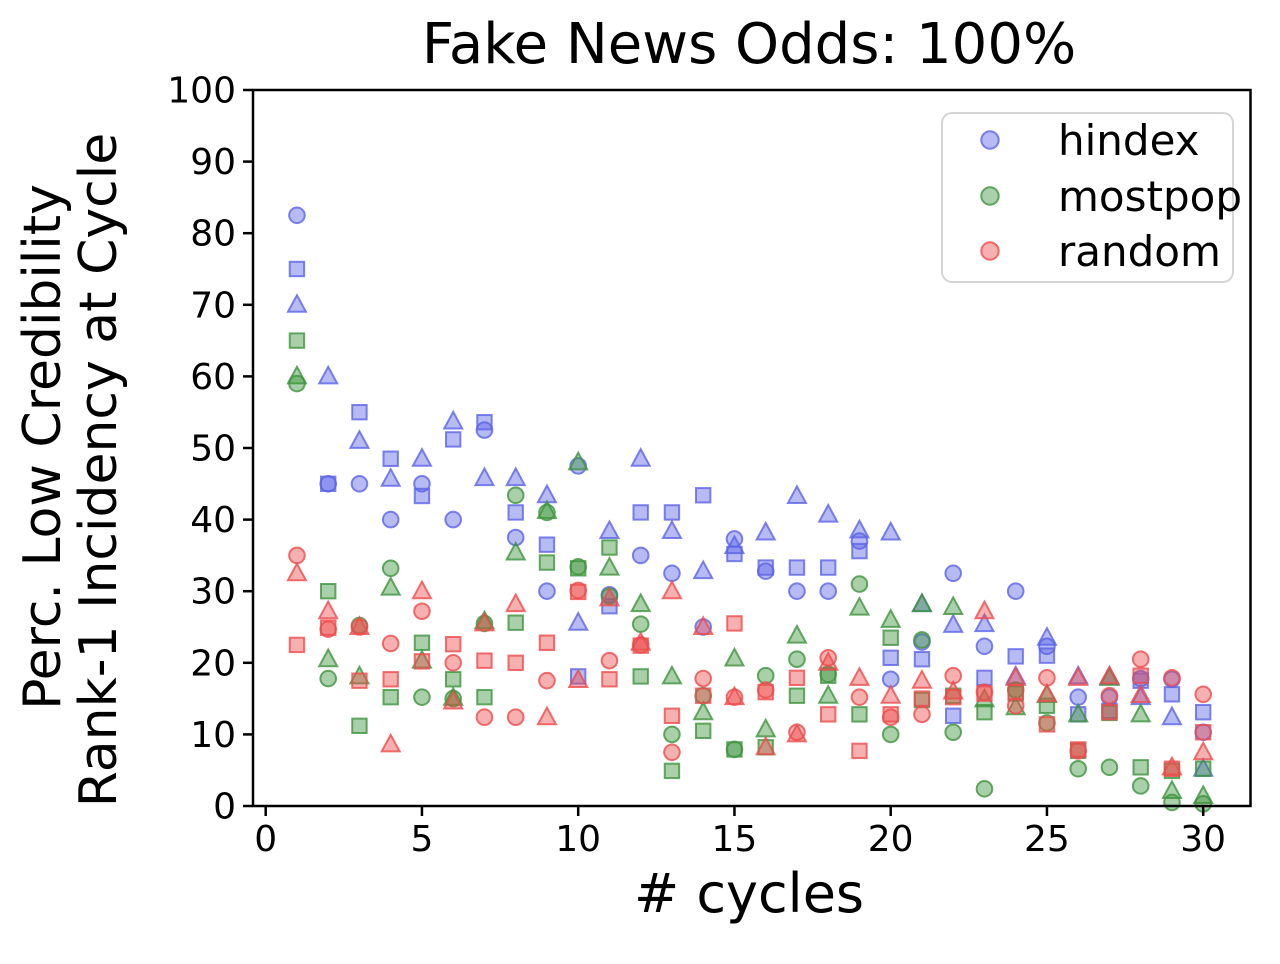 The image size is (1280, 964). What do you see at coordinates (891, 839) in the screenshot?
I see `x-tick-label: 20` at bounding box center [891, 839].